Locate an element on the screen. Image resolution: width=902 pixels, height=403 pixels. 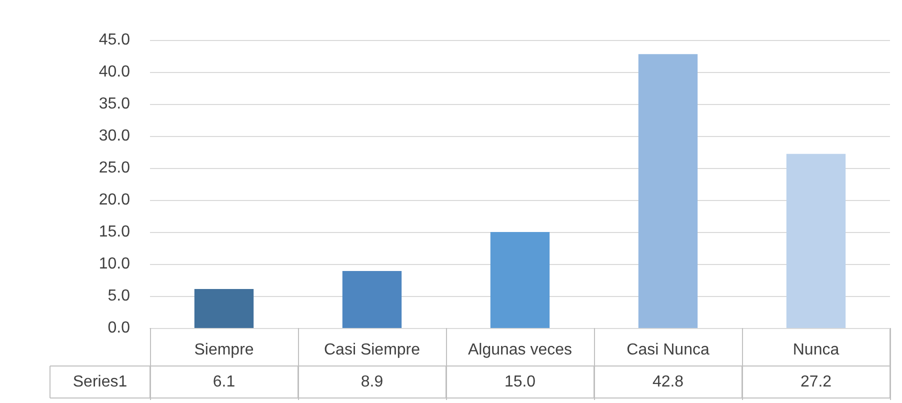
x-tick-label: Nunca is located at coordinates (816, 350).